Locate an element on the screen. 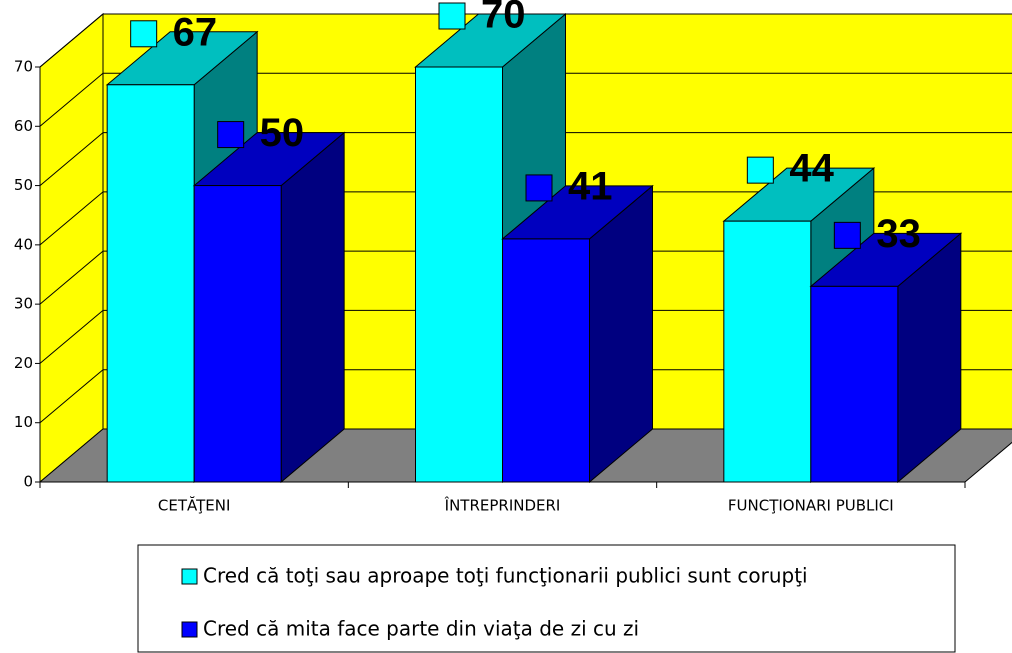 This screenshot has height=653, width=1012. left-wall is located at coordinates (71, 248).